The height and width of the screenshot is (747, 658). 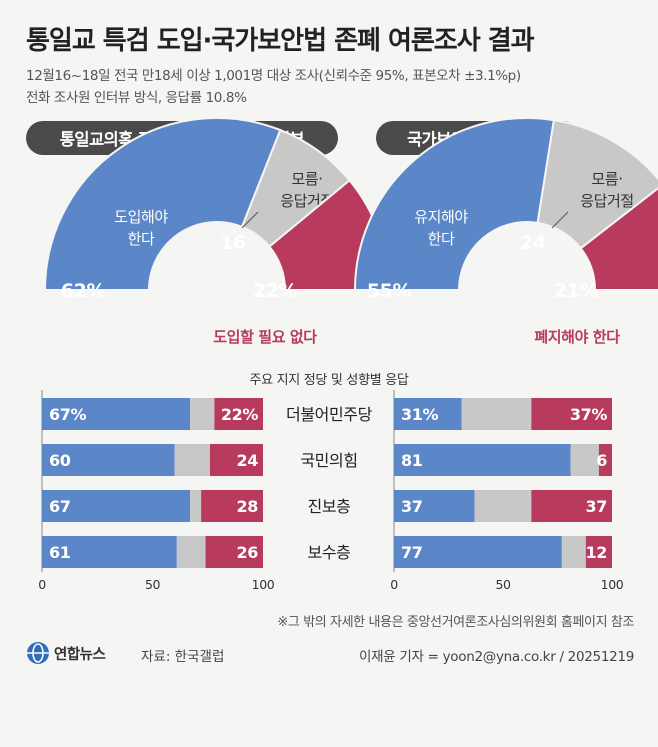 I want to click on donut1-leader-line, so click(x=250, y=220).